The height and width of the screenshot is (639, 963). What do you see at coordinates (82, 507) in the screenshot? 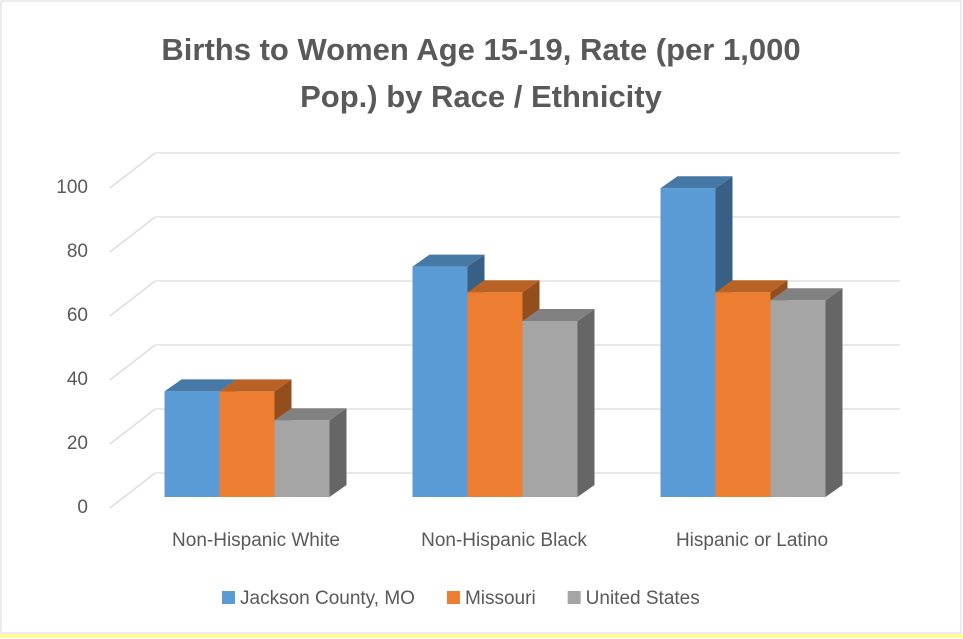
I see `y-tick-label: 0` at bounding box center [82, 507].